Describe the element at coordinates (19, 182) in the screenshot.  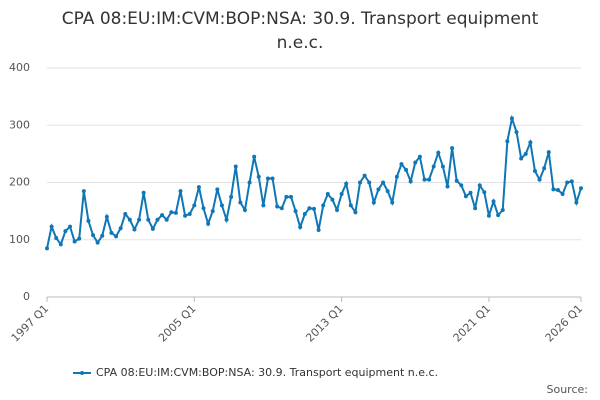
I see `y-tick-label: 200` at that location.